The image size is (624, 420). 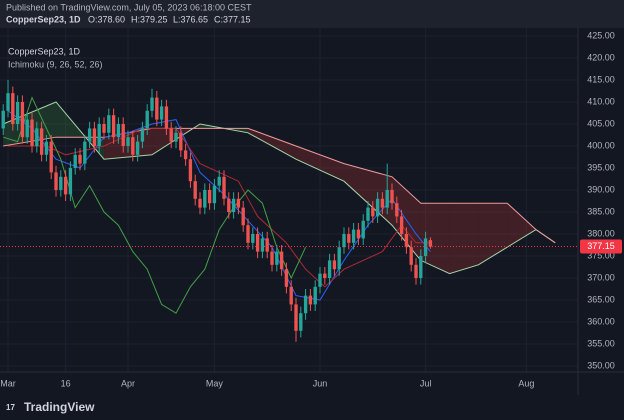 What do you see at coordinates (55, 64) in the screenshot?
I see `legend-indicator: Ichimoku (9, 26, 52, 26)` at bounding box center [55, 64].